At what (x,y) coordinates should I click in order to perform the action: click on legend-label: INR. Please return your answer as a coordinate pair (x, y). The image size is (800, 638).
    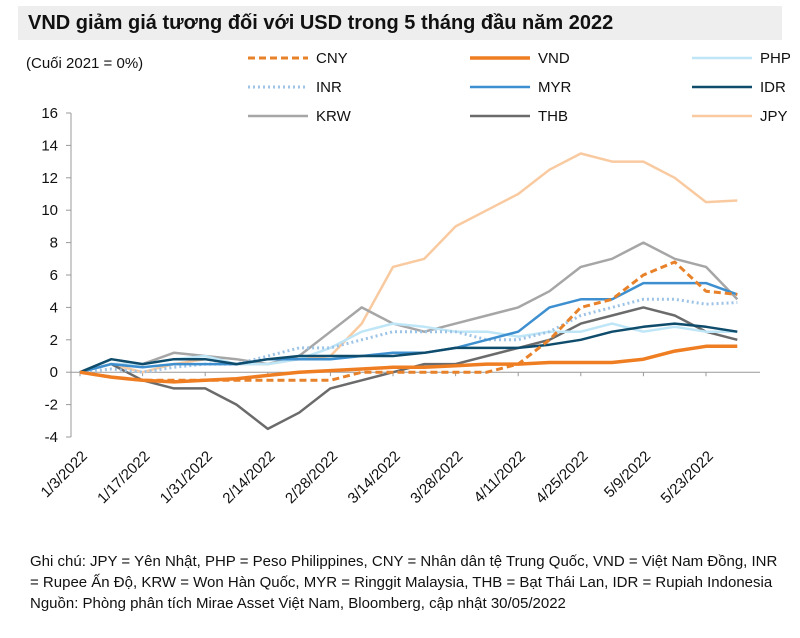
    Looking at the image, I should click on (329, 87).